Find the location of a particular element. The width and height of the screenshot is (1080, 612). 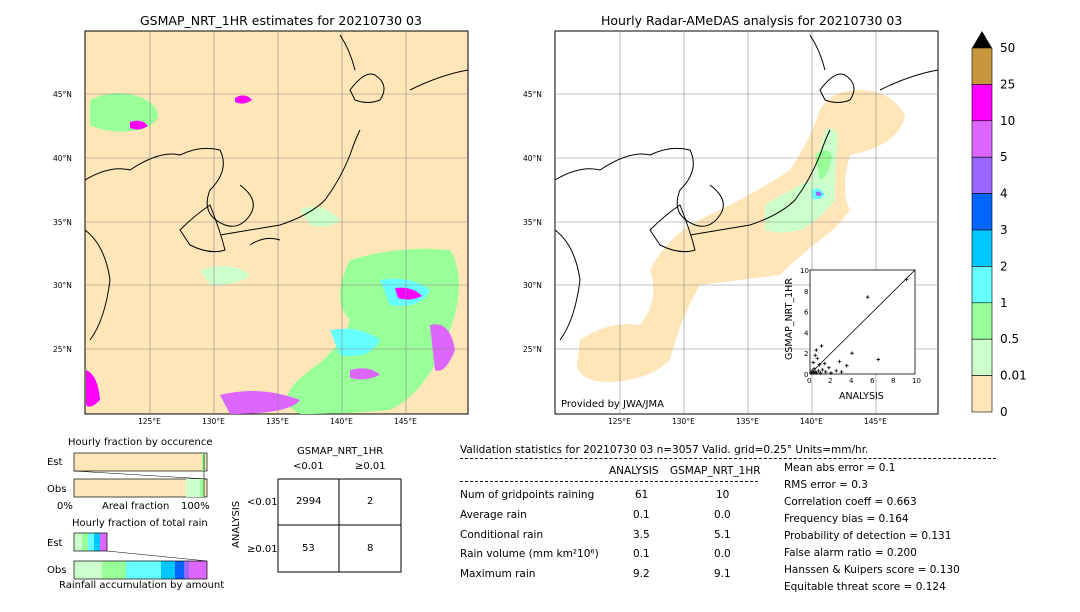

score-line: Equitable threat score = 0.124 is located at coordinates (865, 587).